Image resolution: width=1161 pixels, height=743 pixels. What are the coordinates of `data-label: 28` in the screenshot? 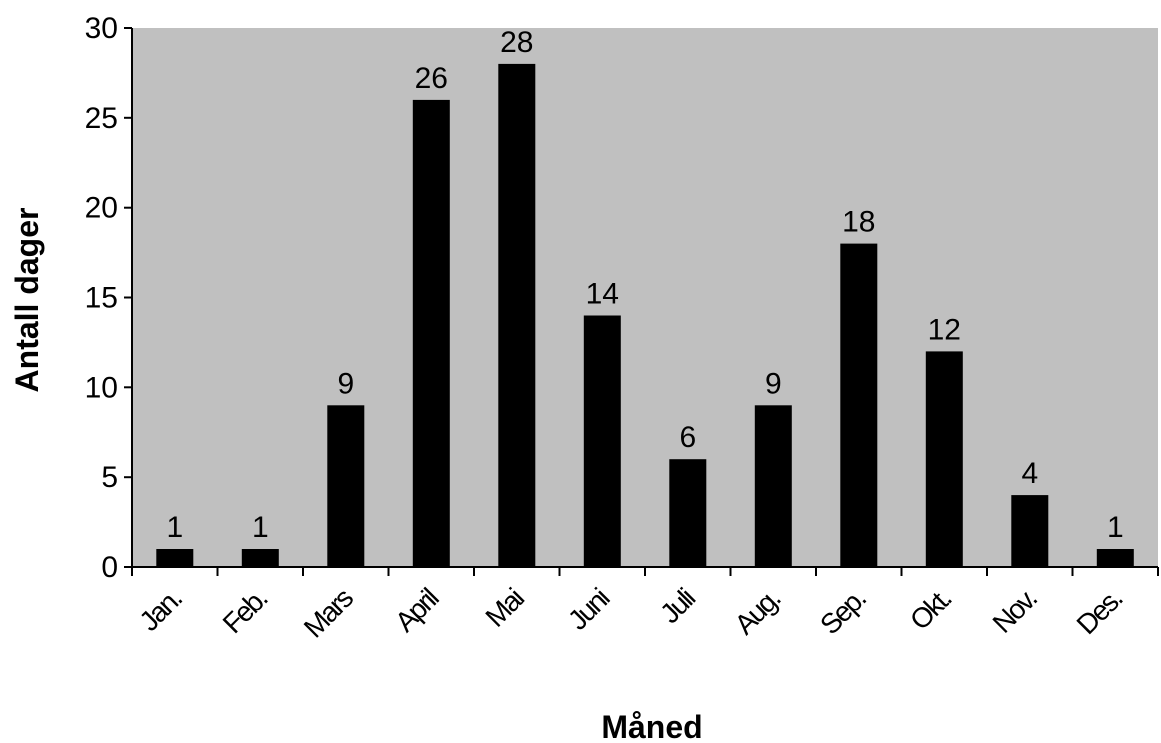 It's located at (516, 42).